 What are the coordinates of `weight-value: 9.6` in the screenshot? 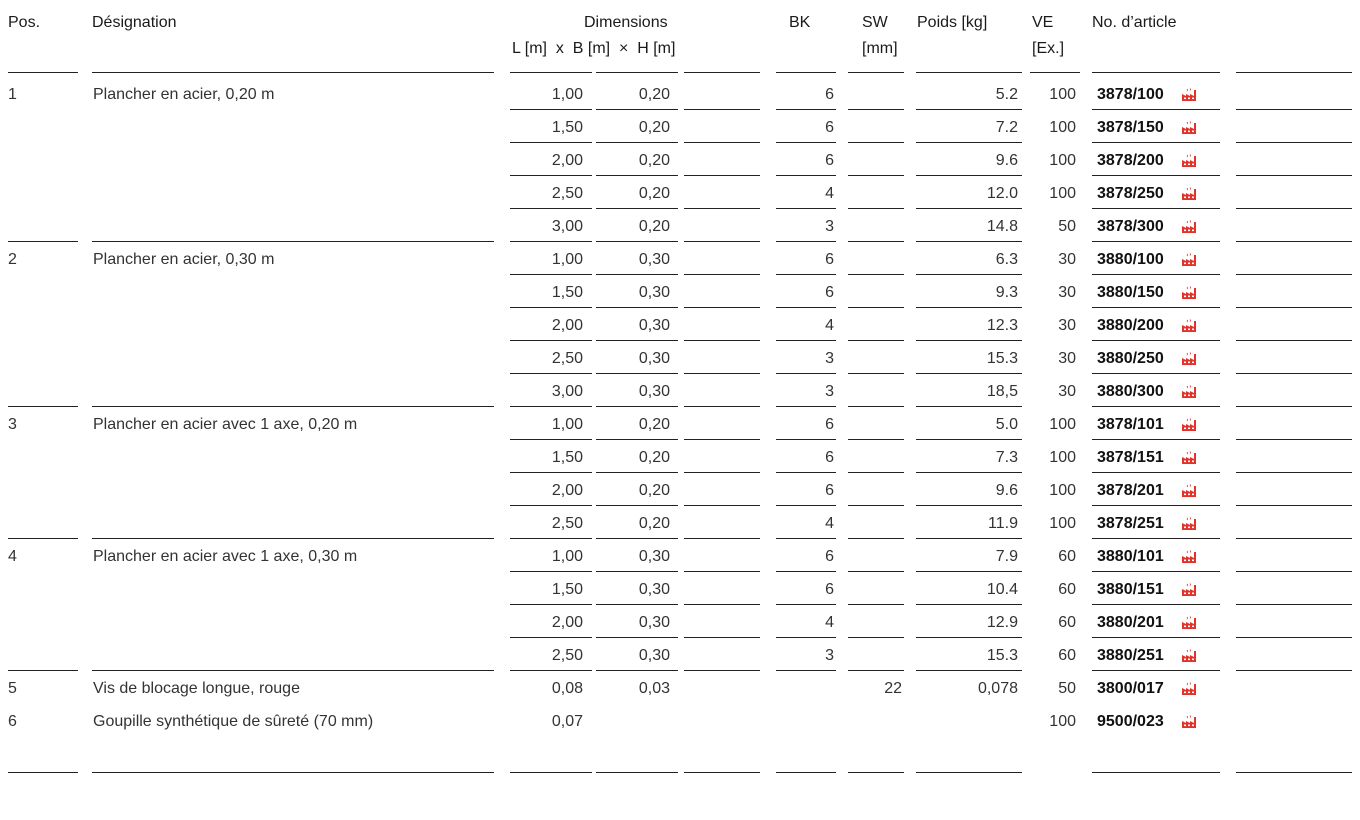 It's located at (1006, 160).